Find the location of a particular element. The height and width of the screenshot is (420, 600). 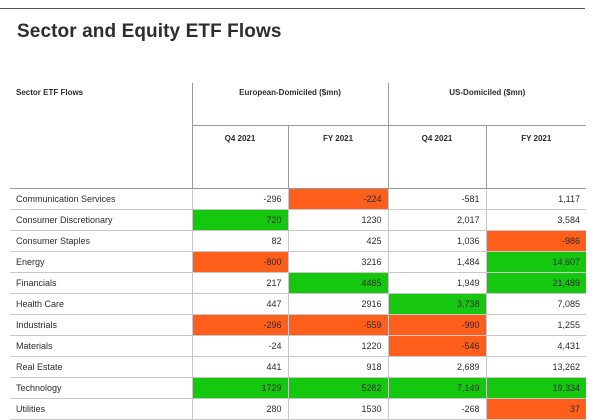

flow-value-cell: 425 is located at coordinates (338, 241).